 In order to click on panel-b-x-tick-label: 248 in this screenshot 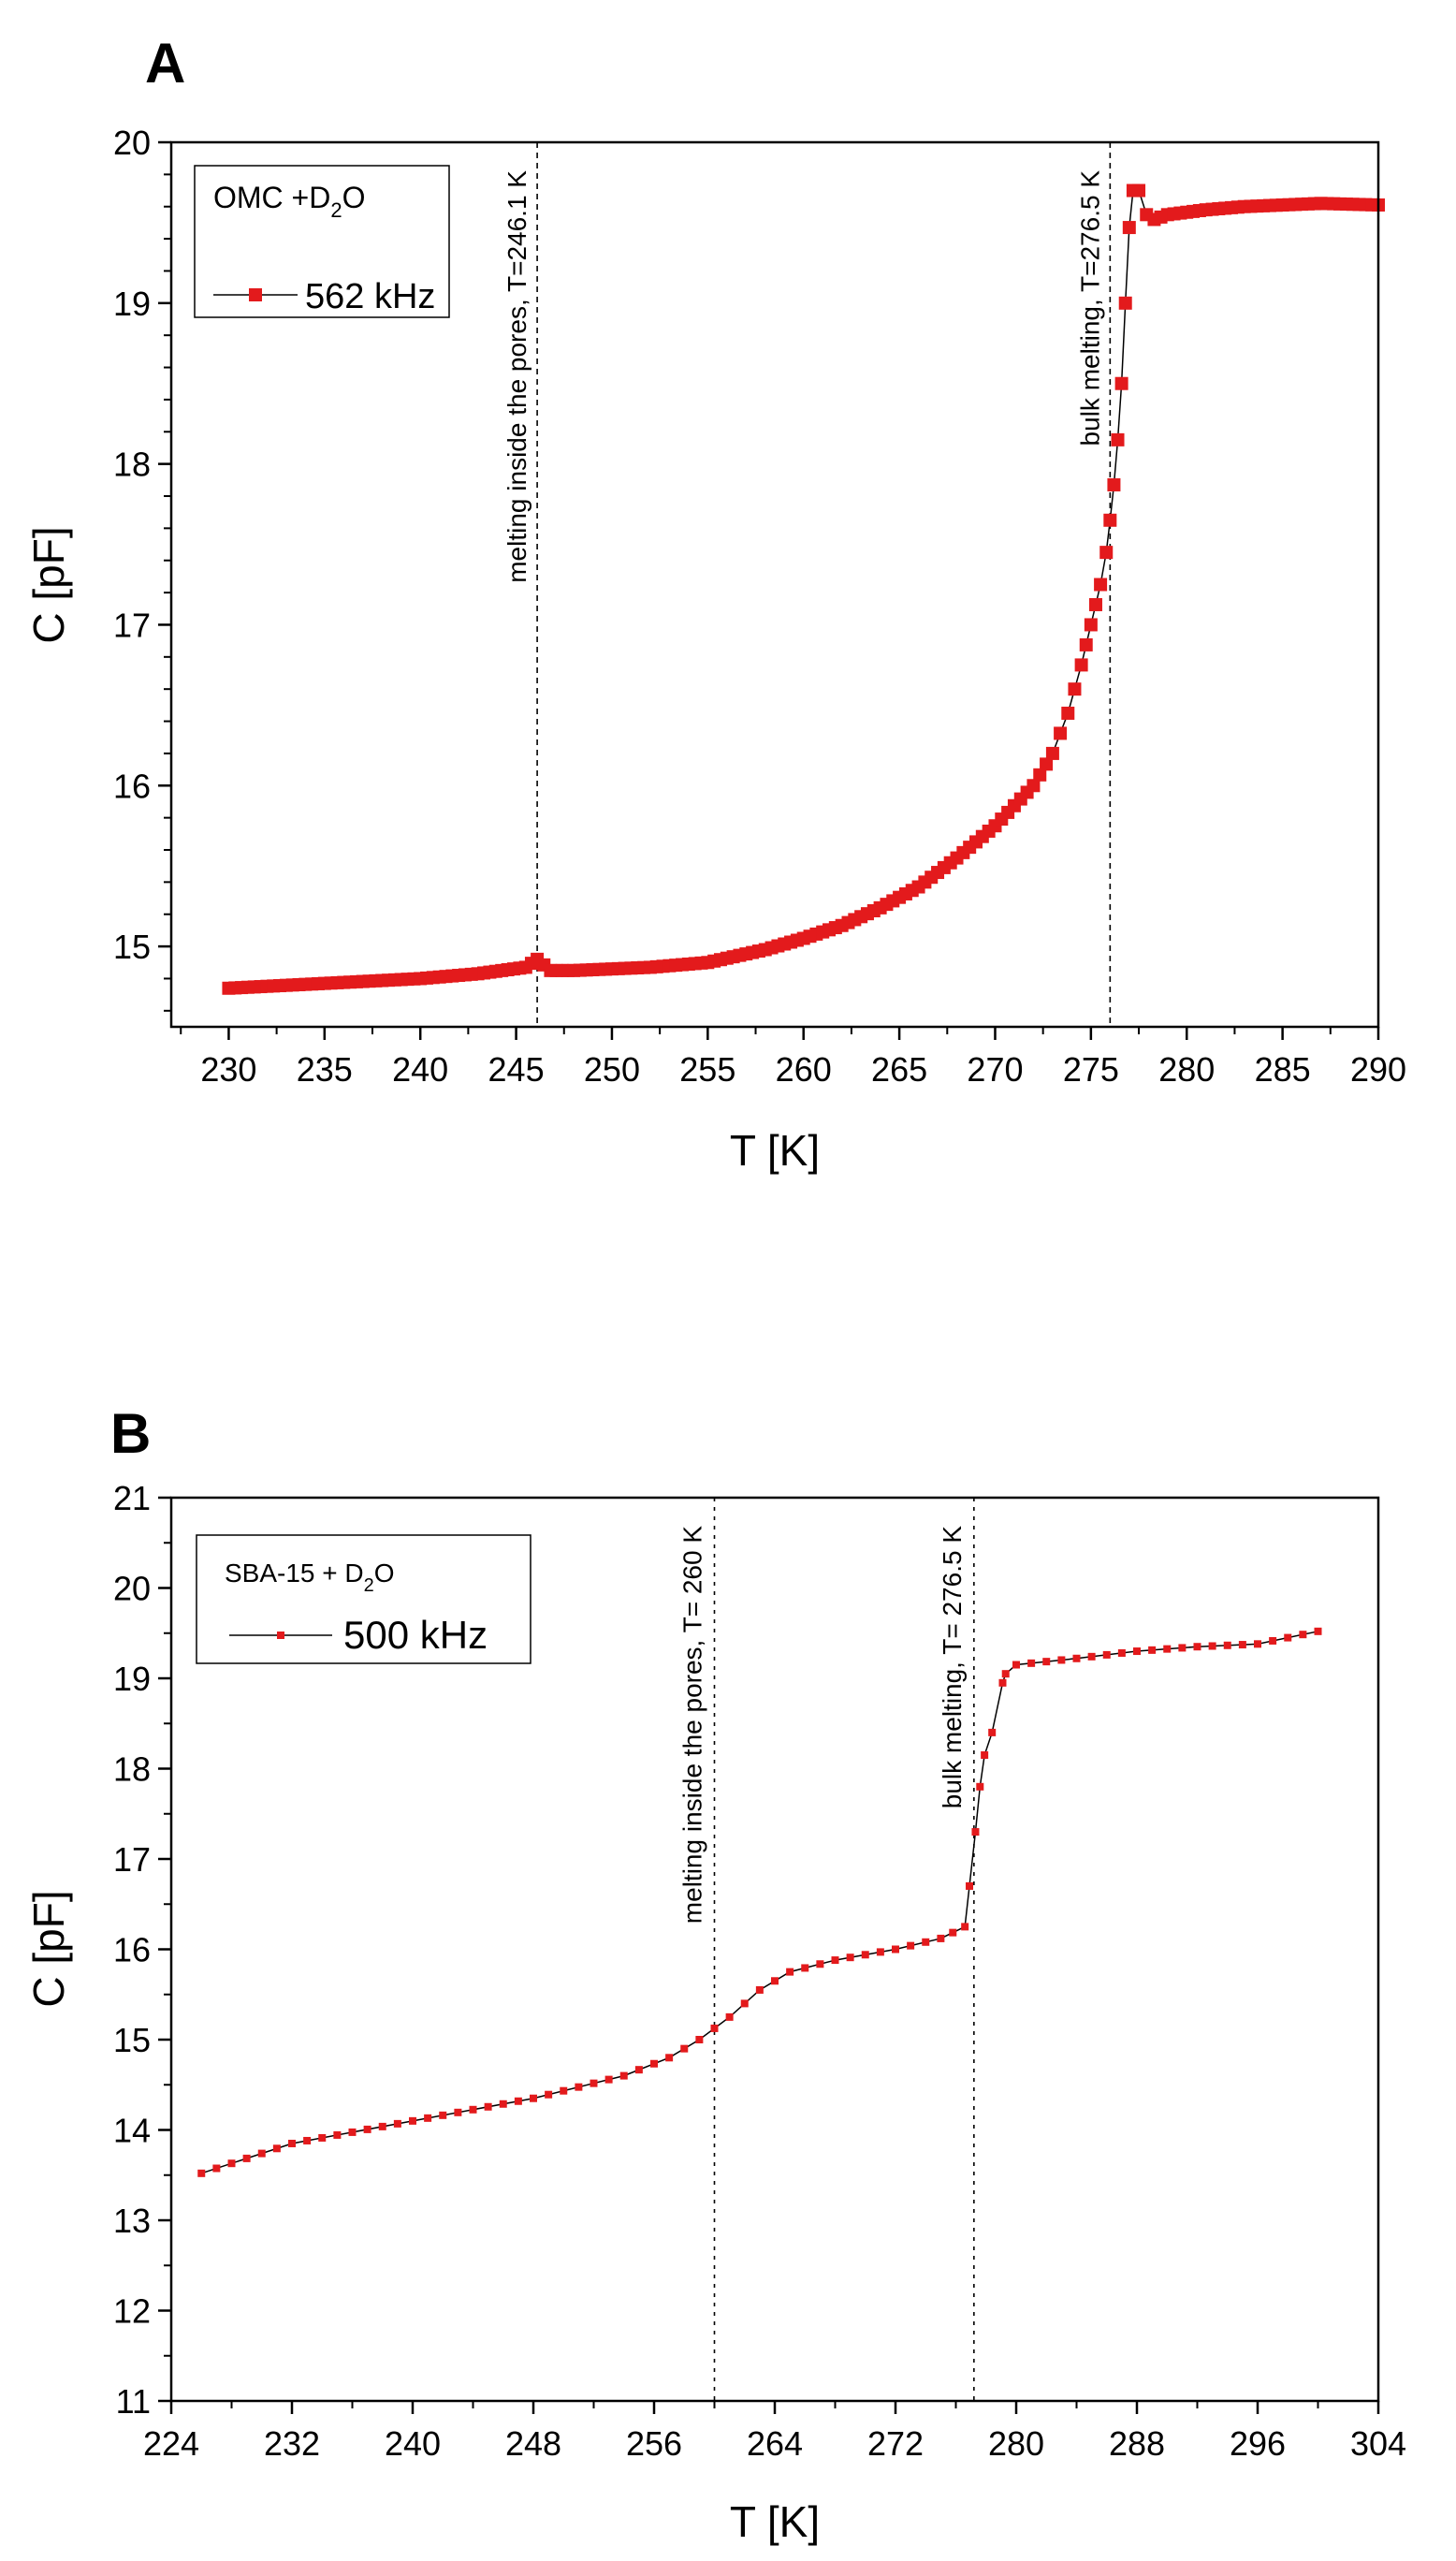, I will do `click(533, 2443)`.